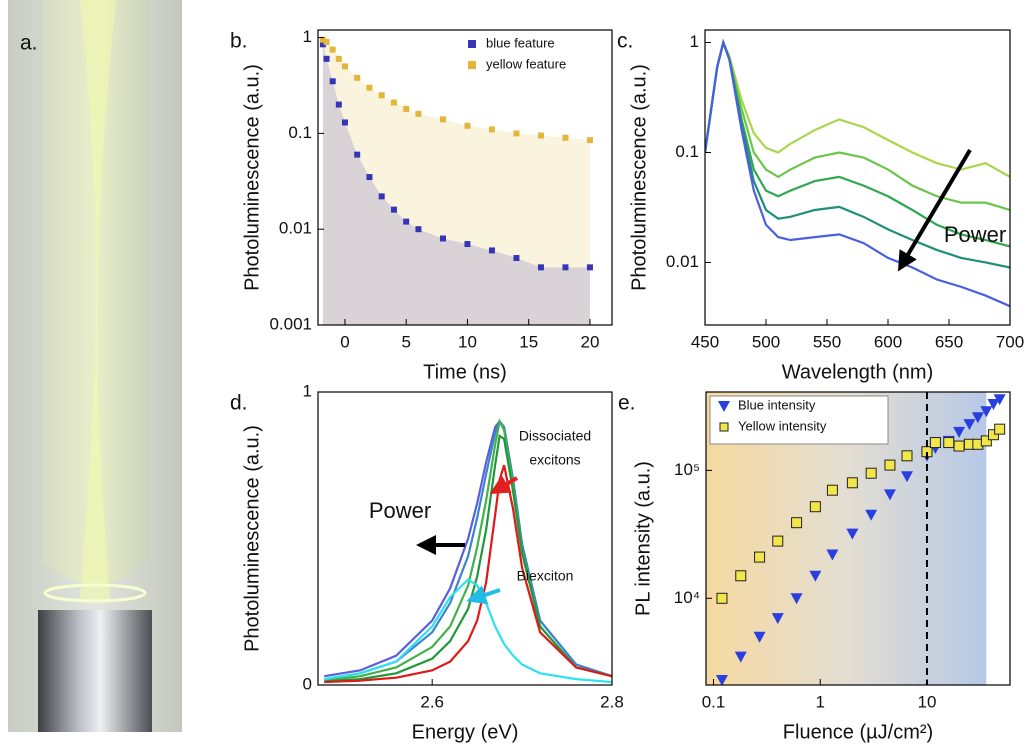 The height and width of the screenshot is (749, 1031). I want to click on legend-label: Yellow intensity, so click(782, 425).